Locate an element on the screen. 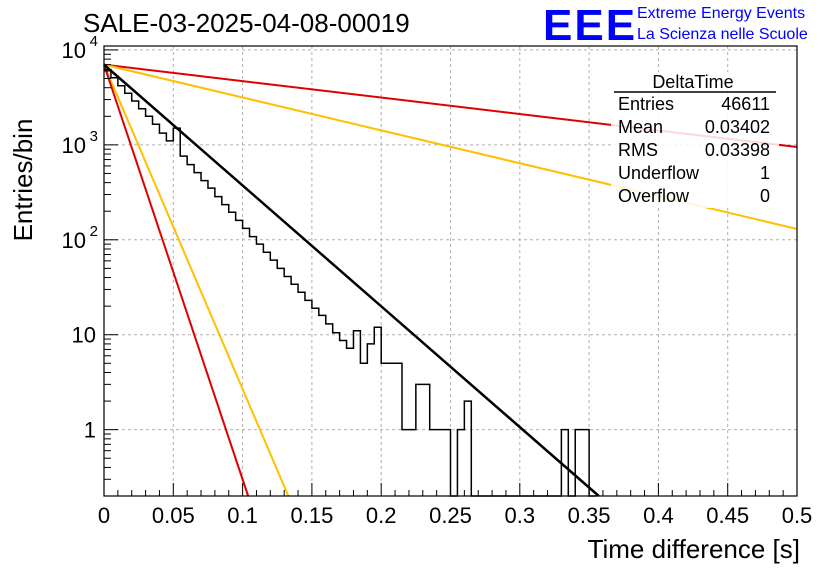 The image size is (836, 572). eee-logo: EEE is located at coordinates (590, 25).